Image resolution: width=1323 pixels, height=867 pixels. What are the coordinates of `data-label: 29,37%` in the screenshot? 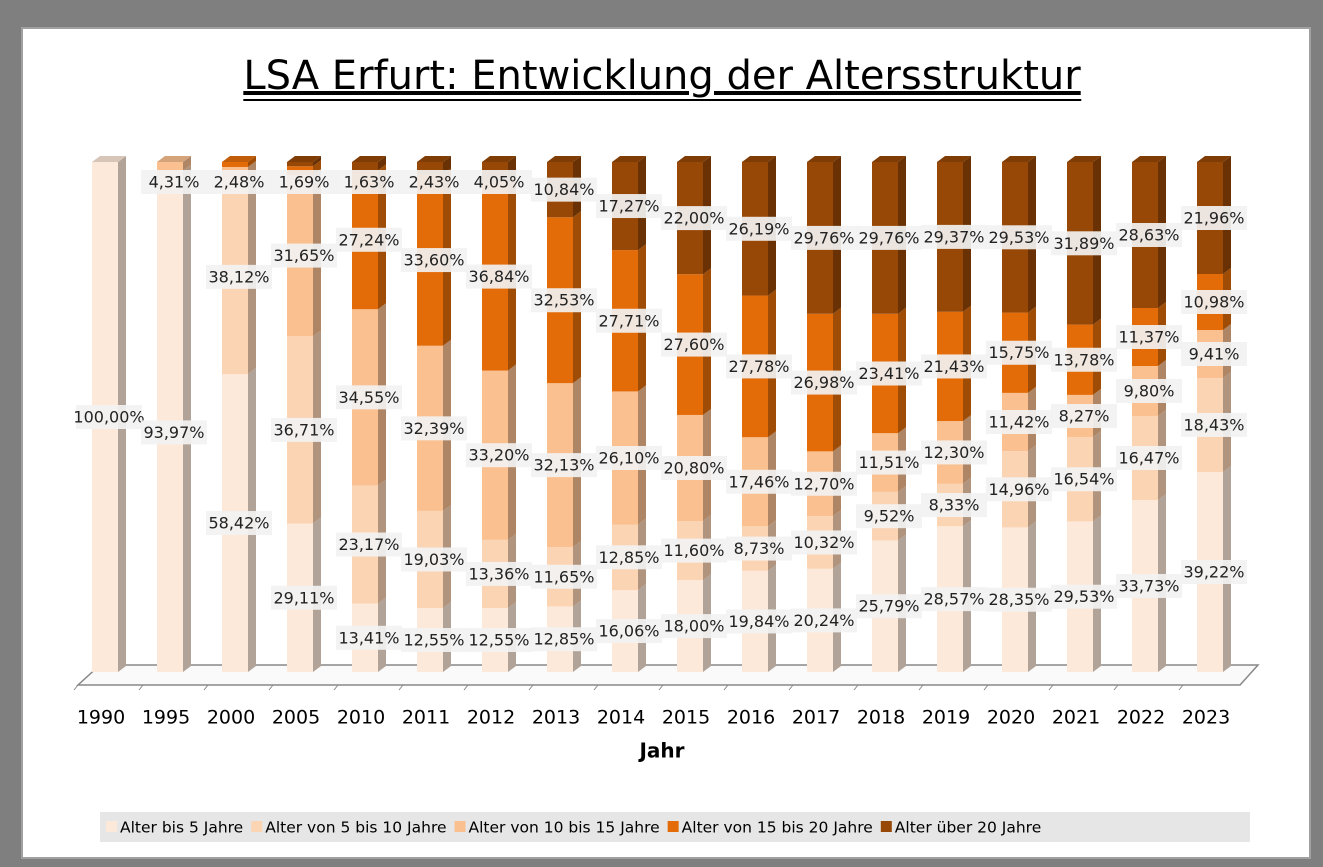 It's located at (953, 236).